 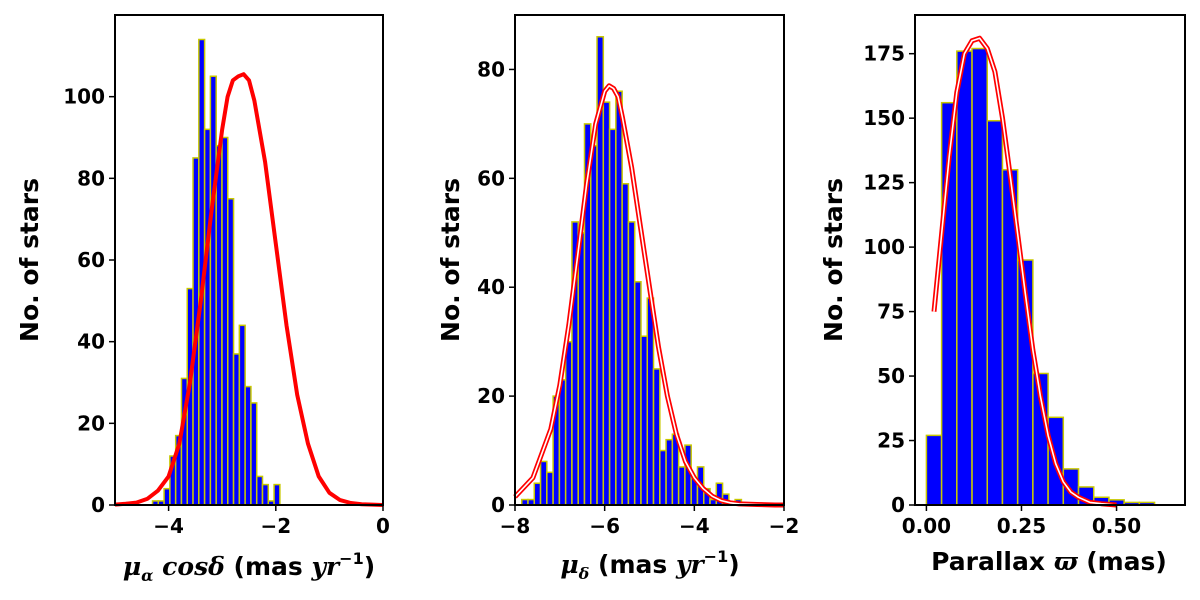 What do you see at coordinates (891, 441) in the screenshot?
I see `y-tick-label: 25` at bounding box center [891, 441].